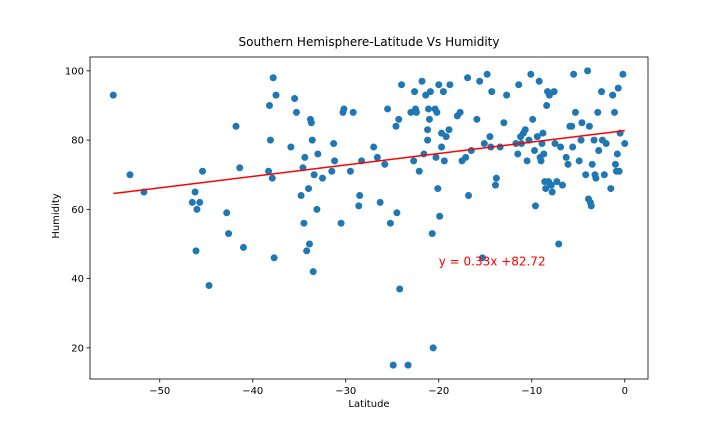 Image resolution: width=720 pixels, height=432 pixels. Describe the element at coordinates (77, 279) in the screenshot. I see `y-tick-label: 40` at that location.